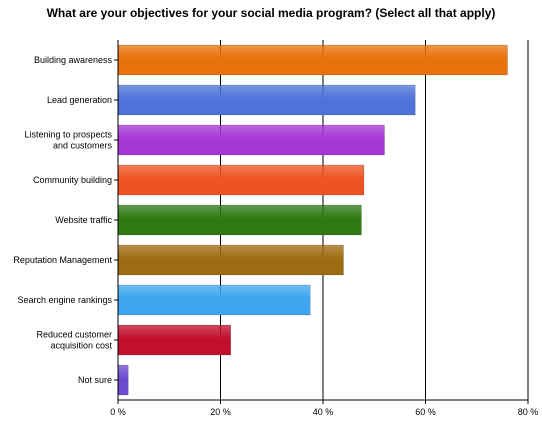 This screenshot has height=423, width=542. What do you see at coordinates (425, 412) in the screenshot?
I see `x-tick-label: 60 %` at bounding box center [425, 412].